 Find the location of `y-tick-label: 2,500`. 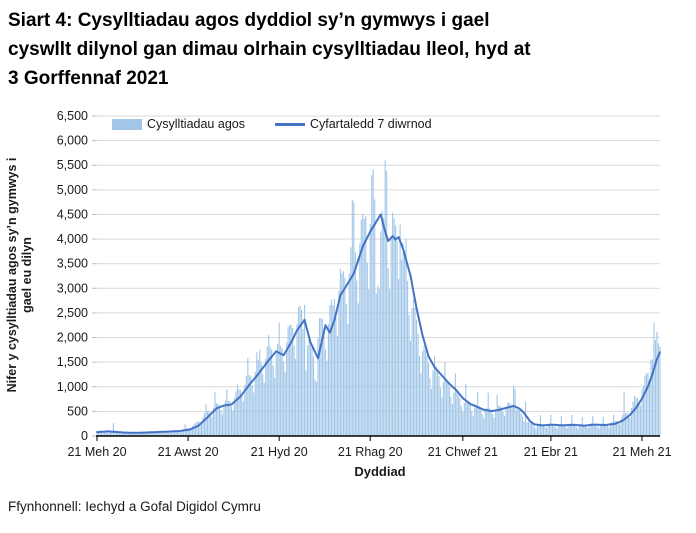

y-tick-label: 2,500 is located at coordinates (72, 313).